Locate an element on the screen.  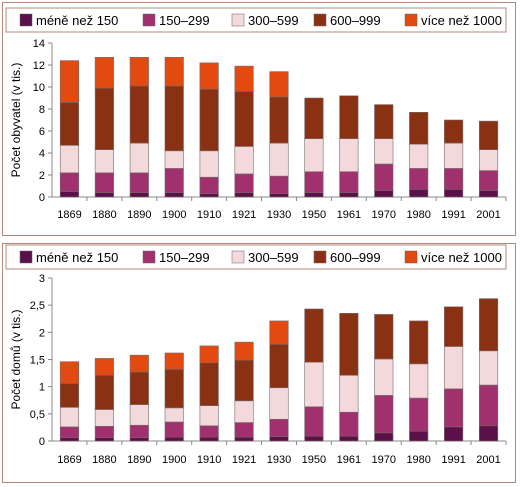
houses-y-tick-label: 2,5 is located at coordinates (37, 306).